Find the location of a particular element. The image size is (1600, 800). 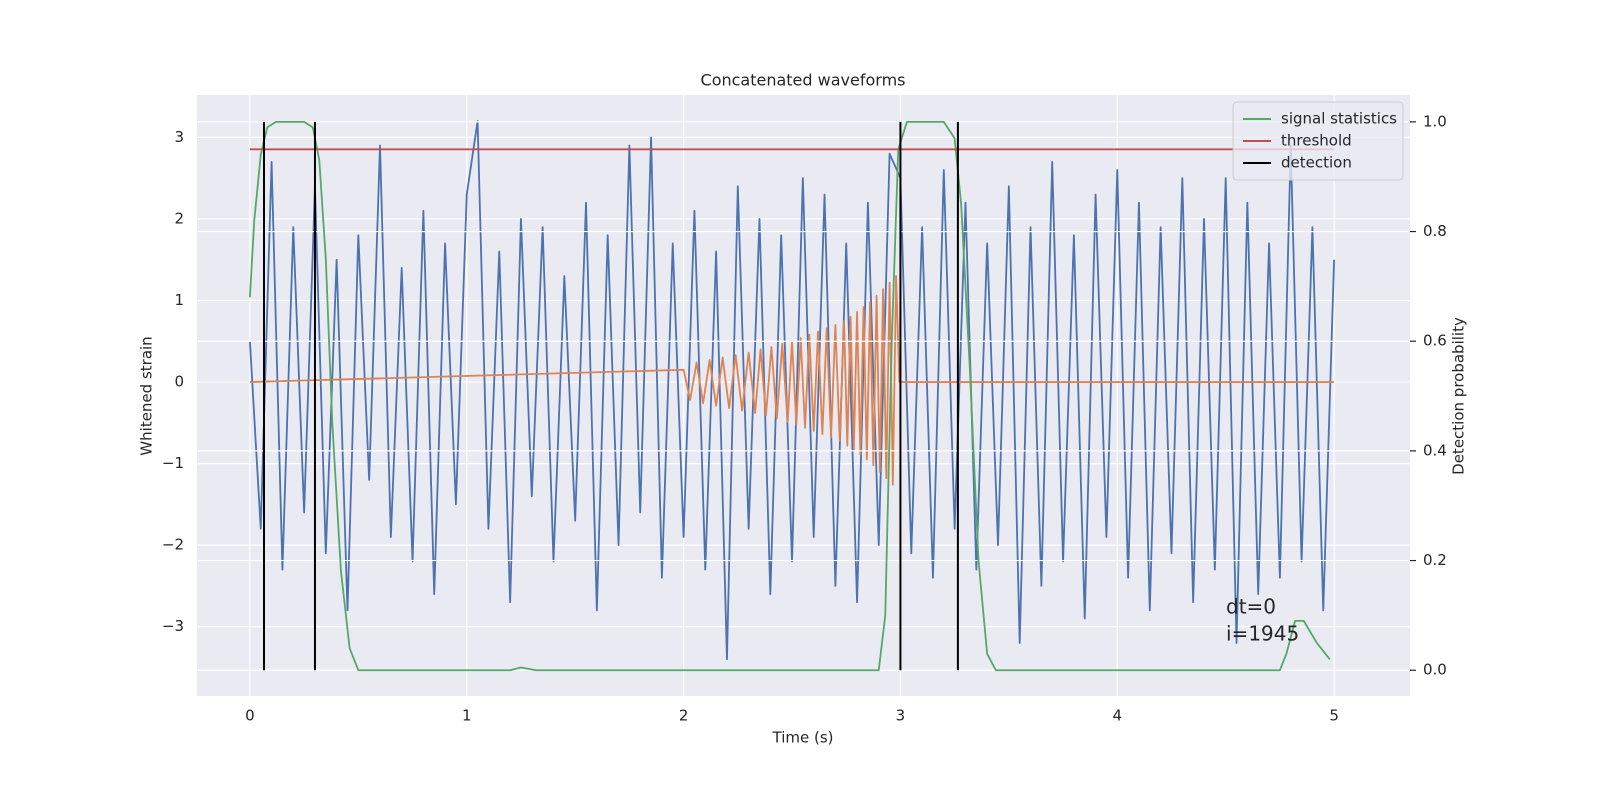

legend-label: signal statistics is located at coordinates (1339, 119).